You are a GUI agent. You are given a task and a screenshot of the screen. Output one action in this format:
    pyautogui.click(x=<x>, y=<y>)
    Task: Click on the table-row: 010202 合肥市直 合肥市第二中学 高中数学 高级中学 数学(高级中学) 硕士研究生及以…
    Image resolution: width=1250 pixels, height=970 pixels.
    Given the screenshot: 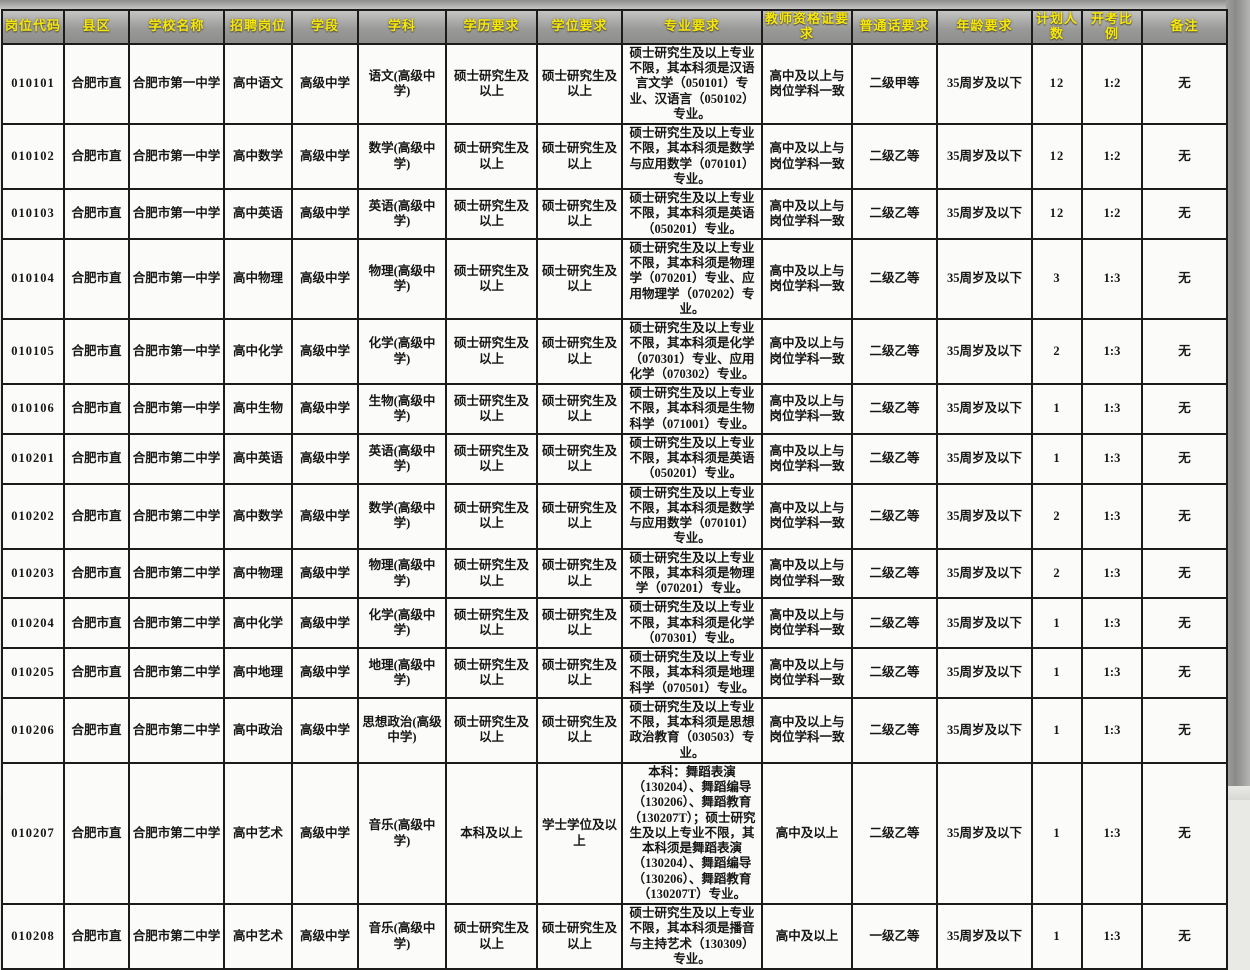 What is the action you would take?
    pyautogui.click(x=614, y=516)
    